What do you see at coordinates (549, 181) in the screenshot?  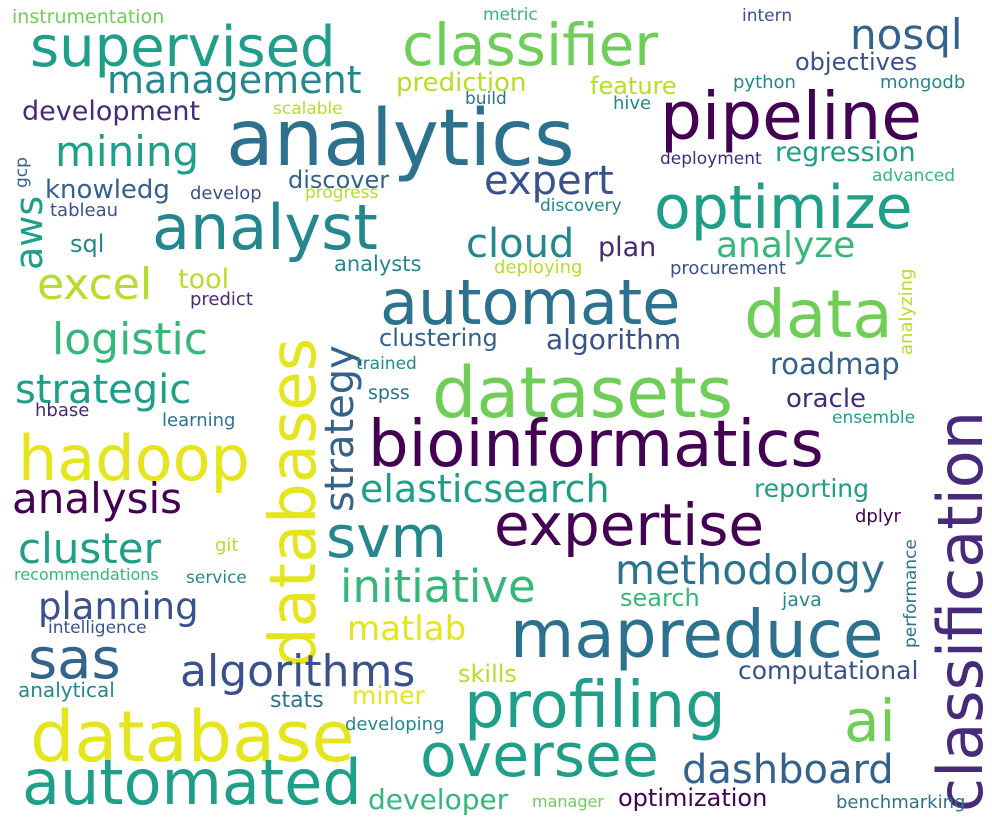 I see `word: expert` at bounding box center [549, 181].